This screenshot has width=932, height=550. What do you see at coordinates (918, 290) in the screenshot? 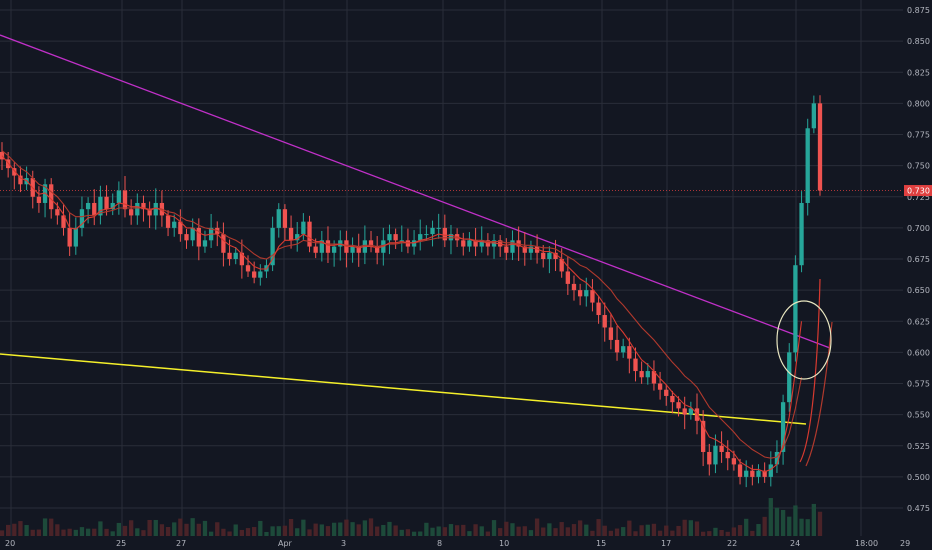
I see `y-tick-label: 0.650` at bounding box center [918, 290].